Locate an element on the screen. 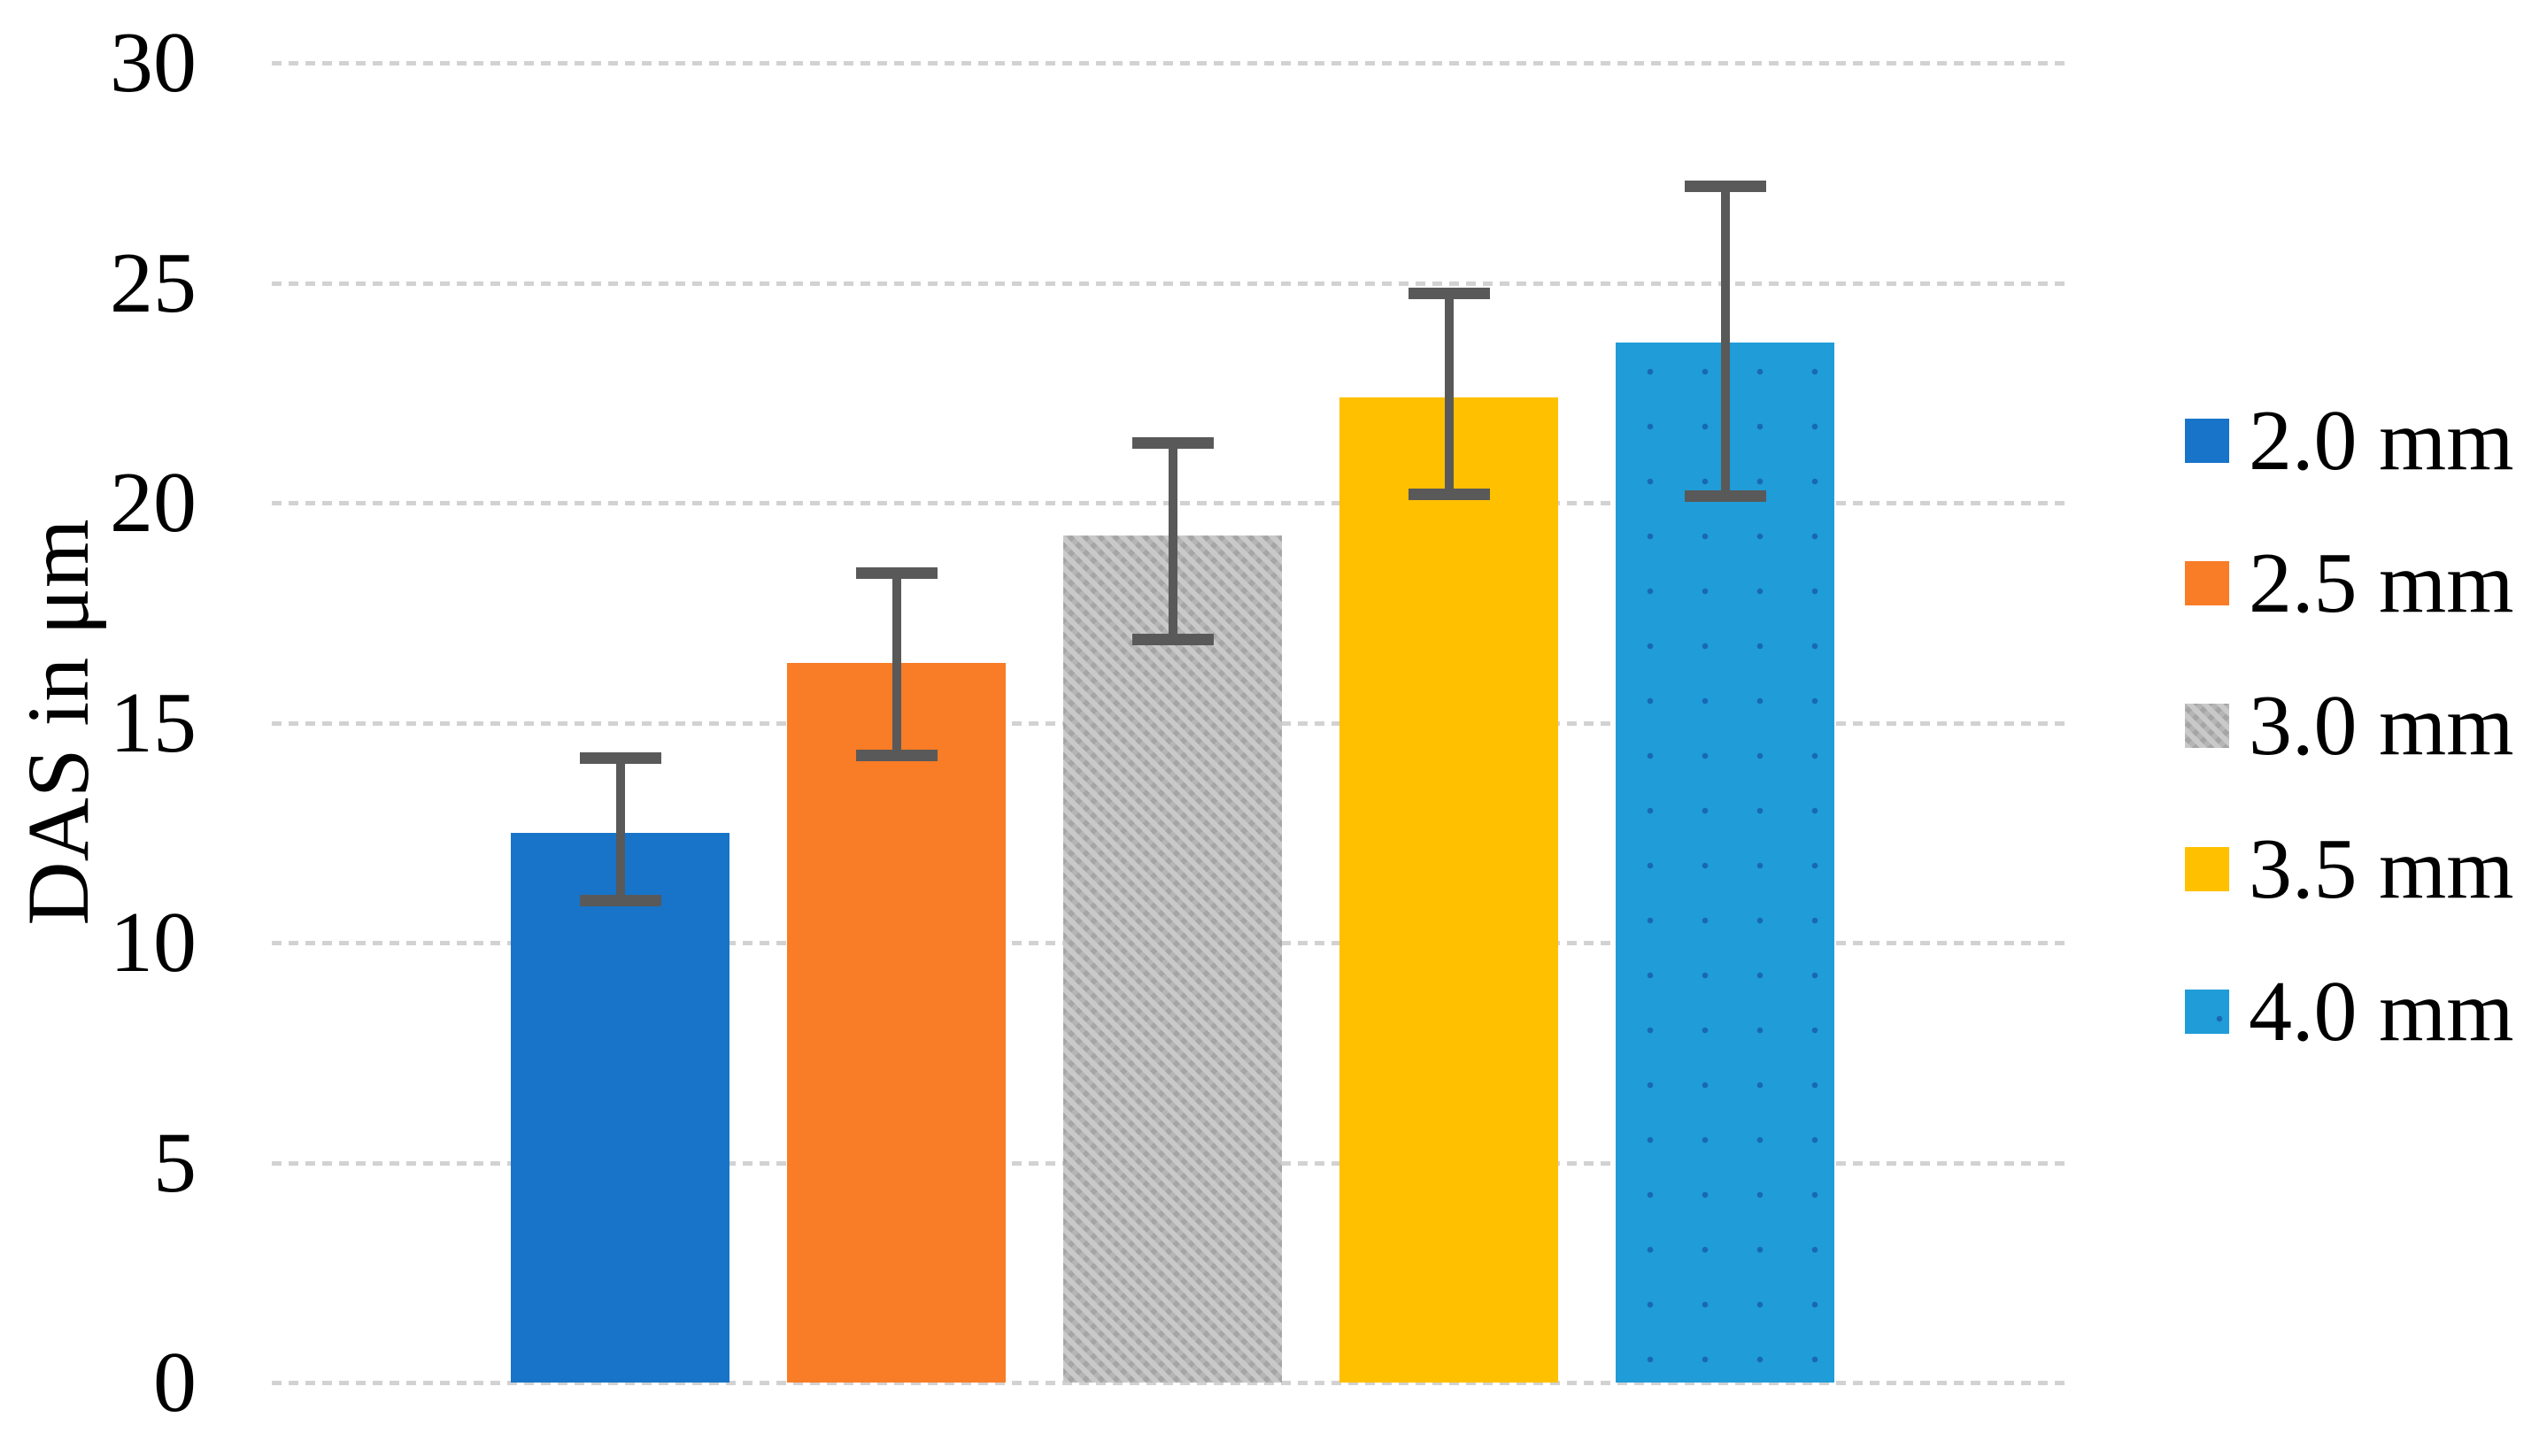 The width and height of the screenshot is (2547, 1456). error-cap-top-4.0mm is located at coordinates (1725, 186).